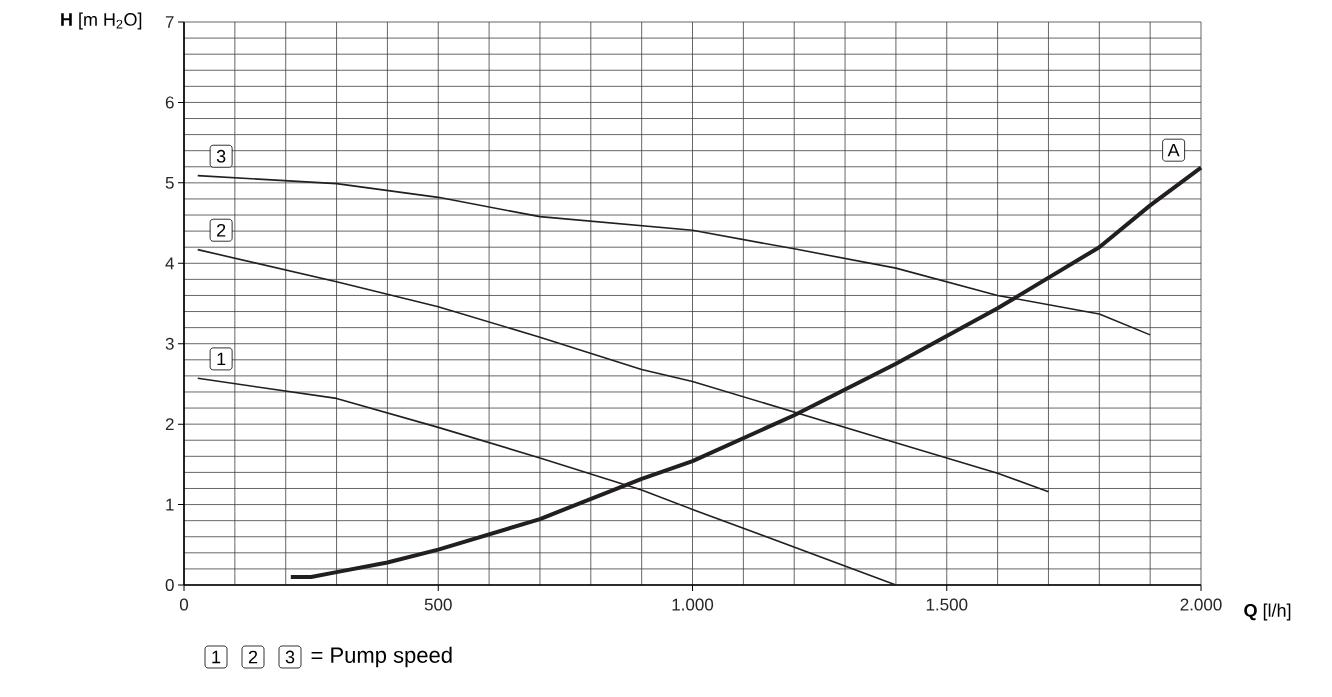 This screenshot has width=1332, height=697. Describe the element at coordinates (290, 657) in the screenshot. I see `text: 3` at that location.